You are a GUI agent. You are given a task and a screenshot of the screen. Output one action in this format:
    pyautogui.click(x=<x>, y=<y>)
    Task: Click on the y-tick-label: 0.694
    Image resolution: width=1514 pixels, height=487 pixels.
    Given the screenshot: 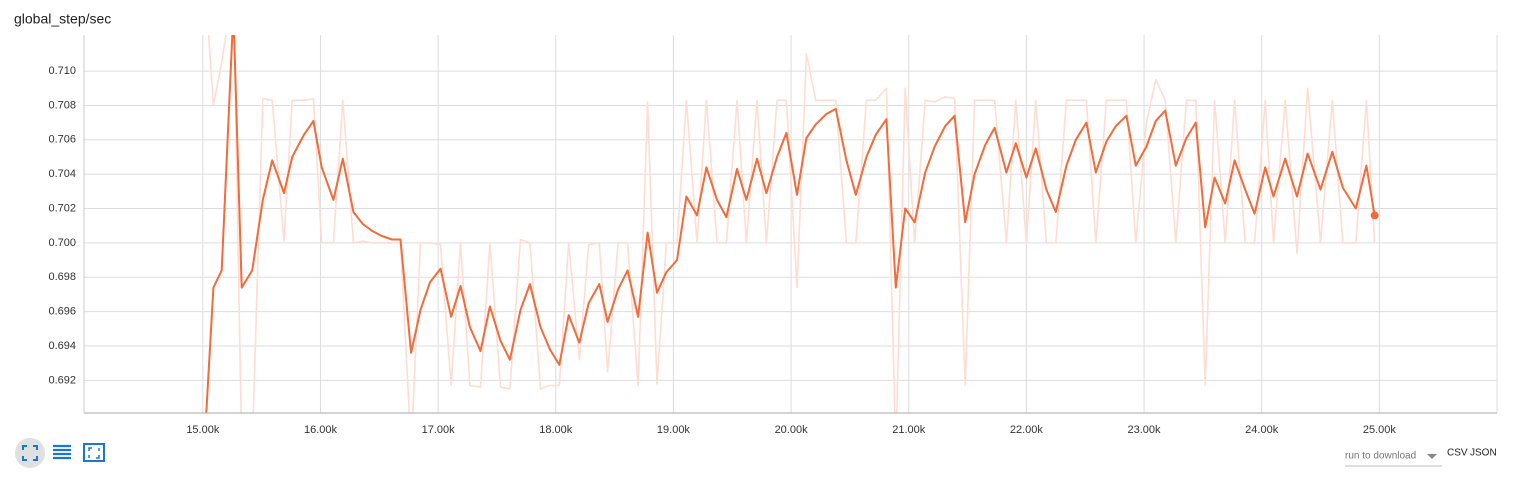 What is the action you would take?
    pyautogui.click(x=62, y=346)
    